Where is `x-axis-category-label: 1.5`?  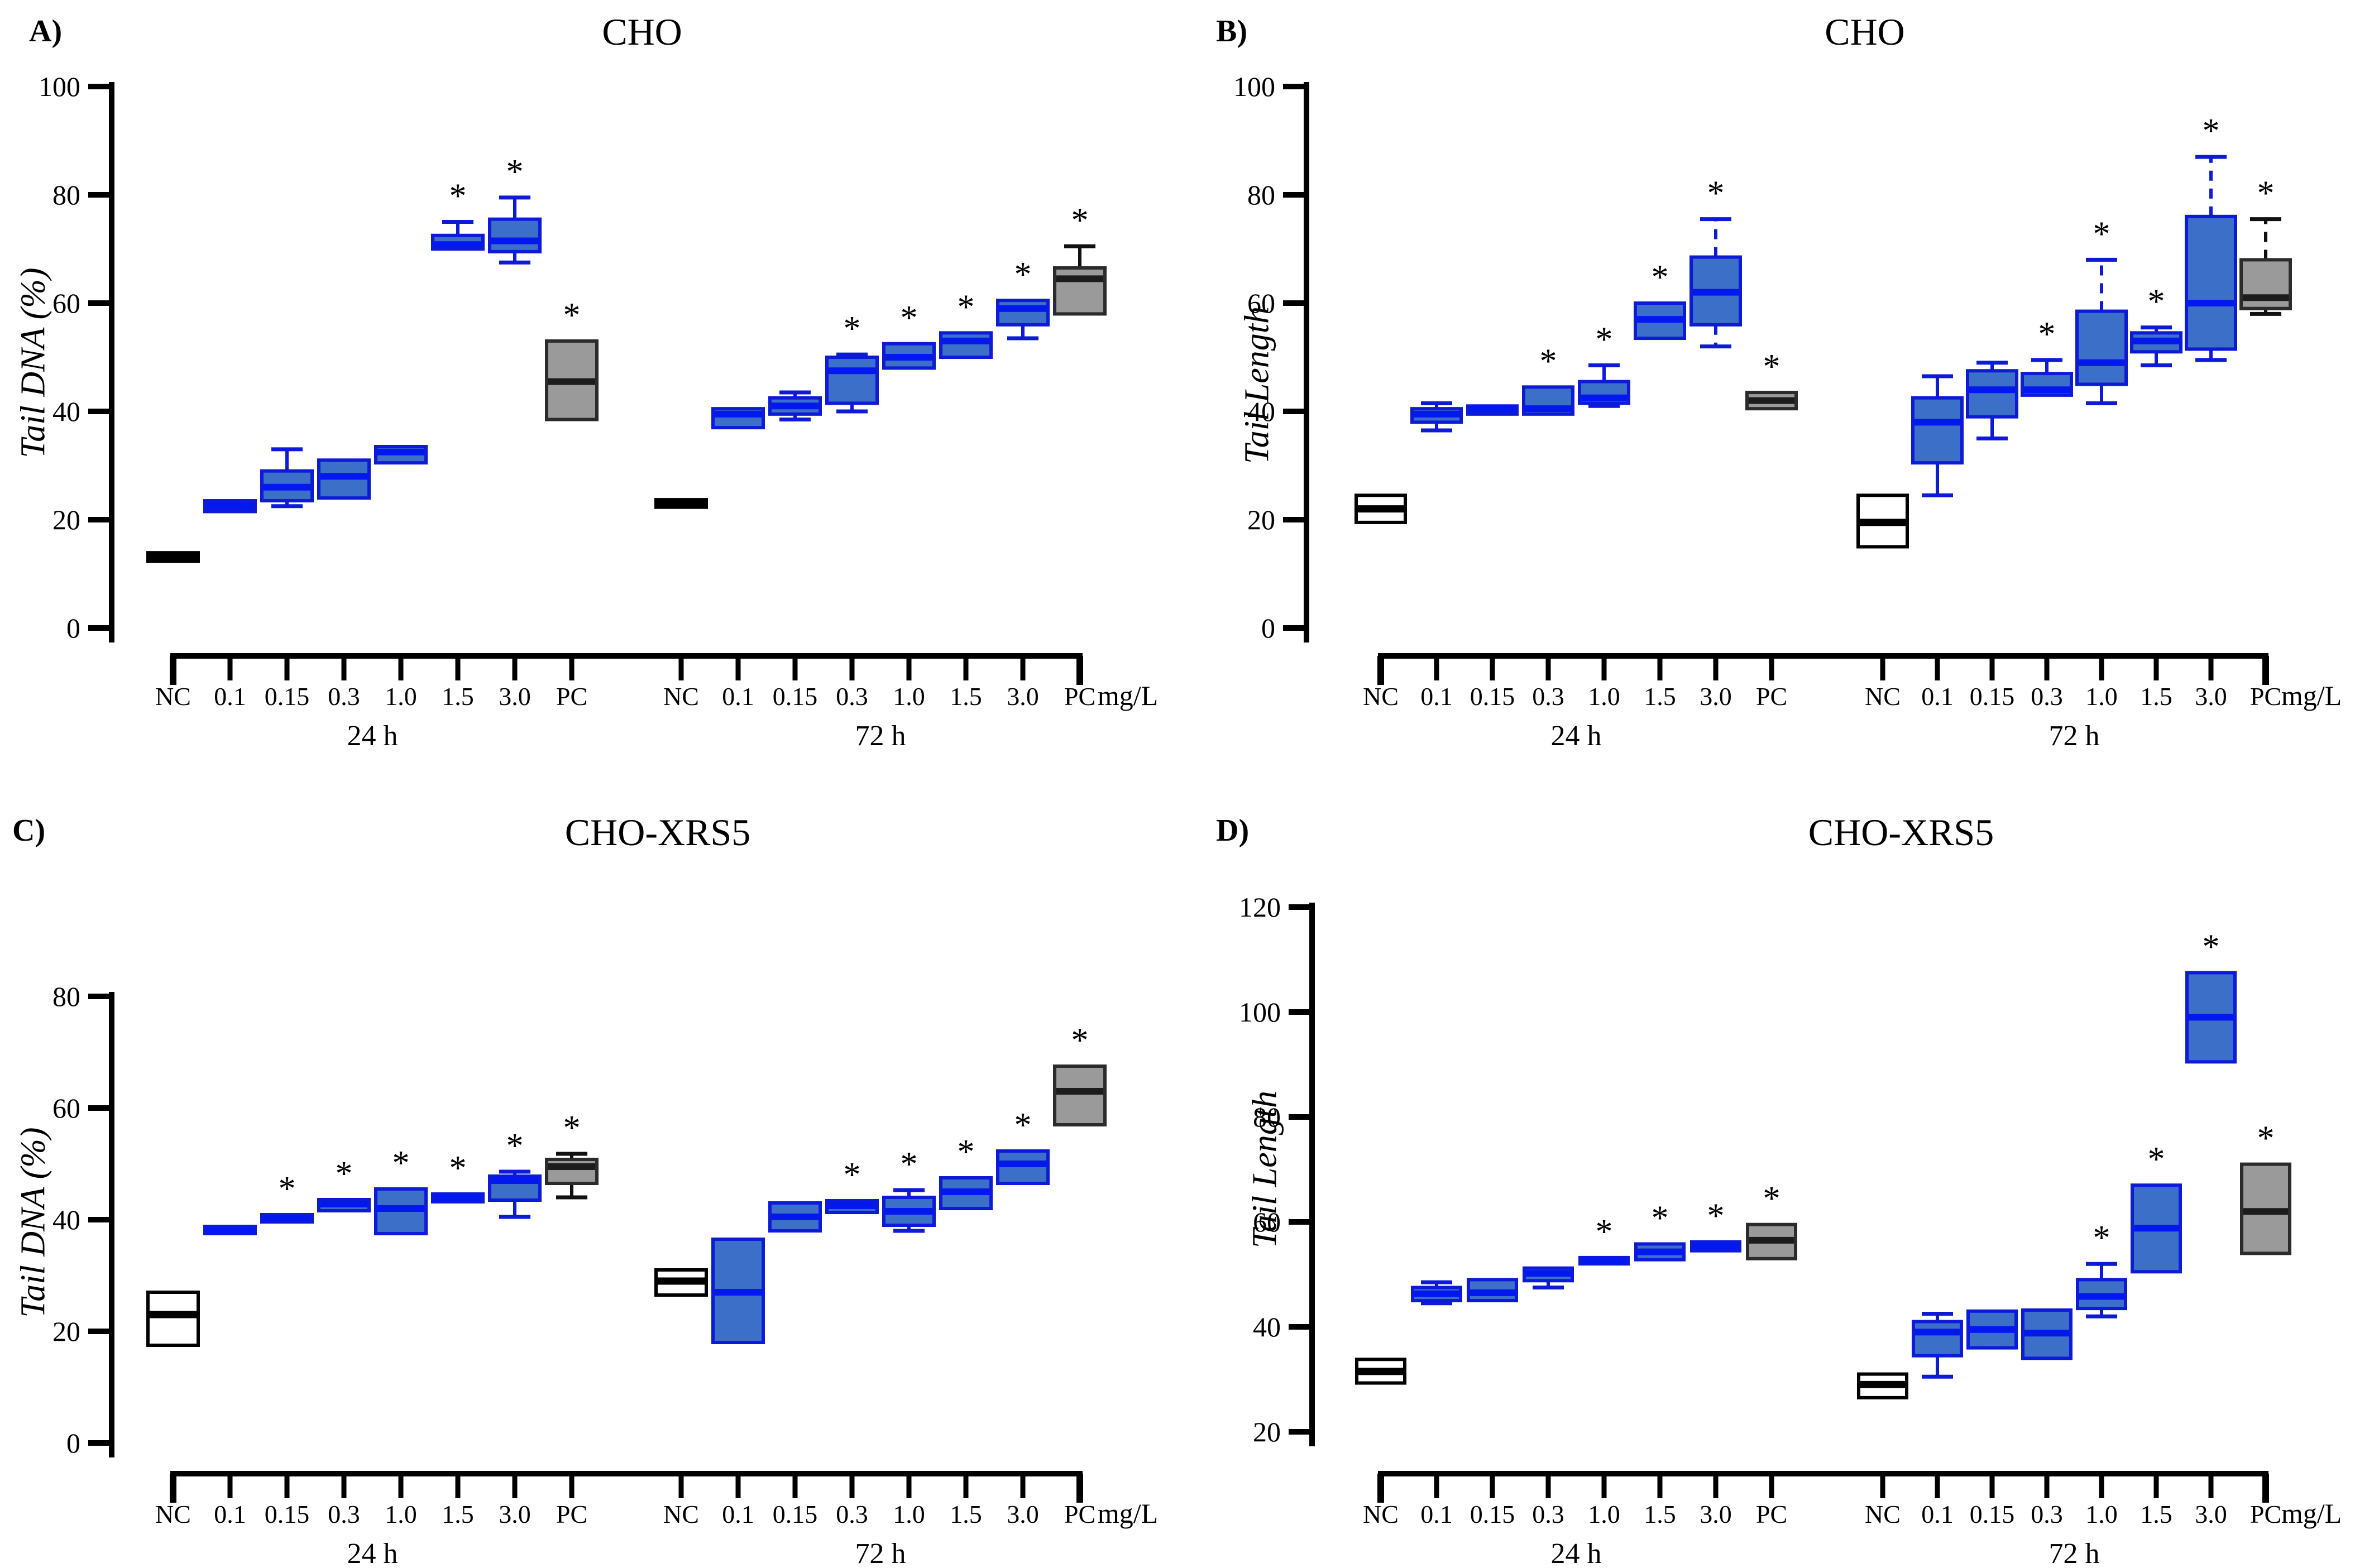
x-axis-category-label: 1.5 is located at coordinates (2156, 1514).